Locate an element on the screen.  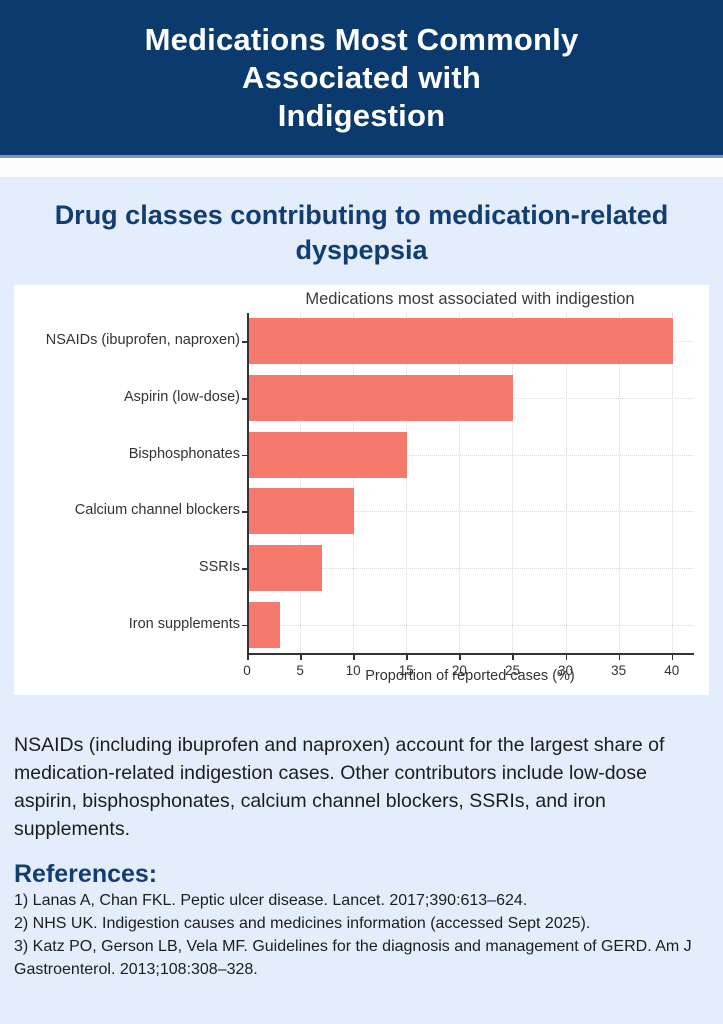
references-heading: References: is located at coordinates (86, 874).